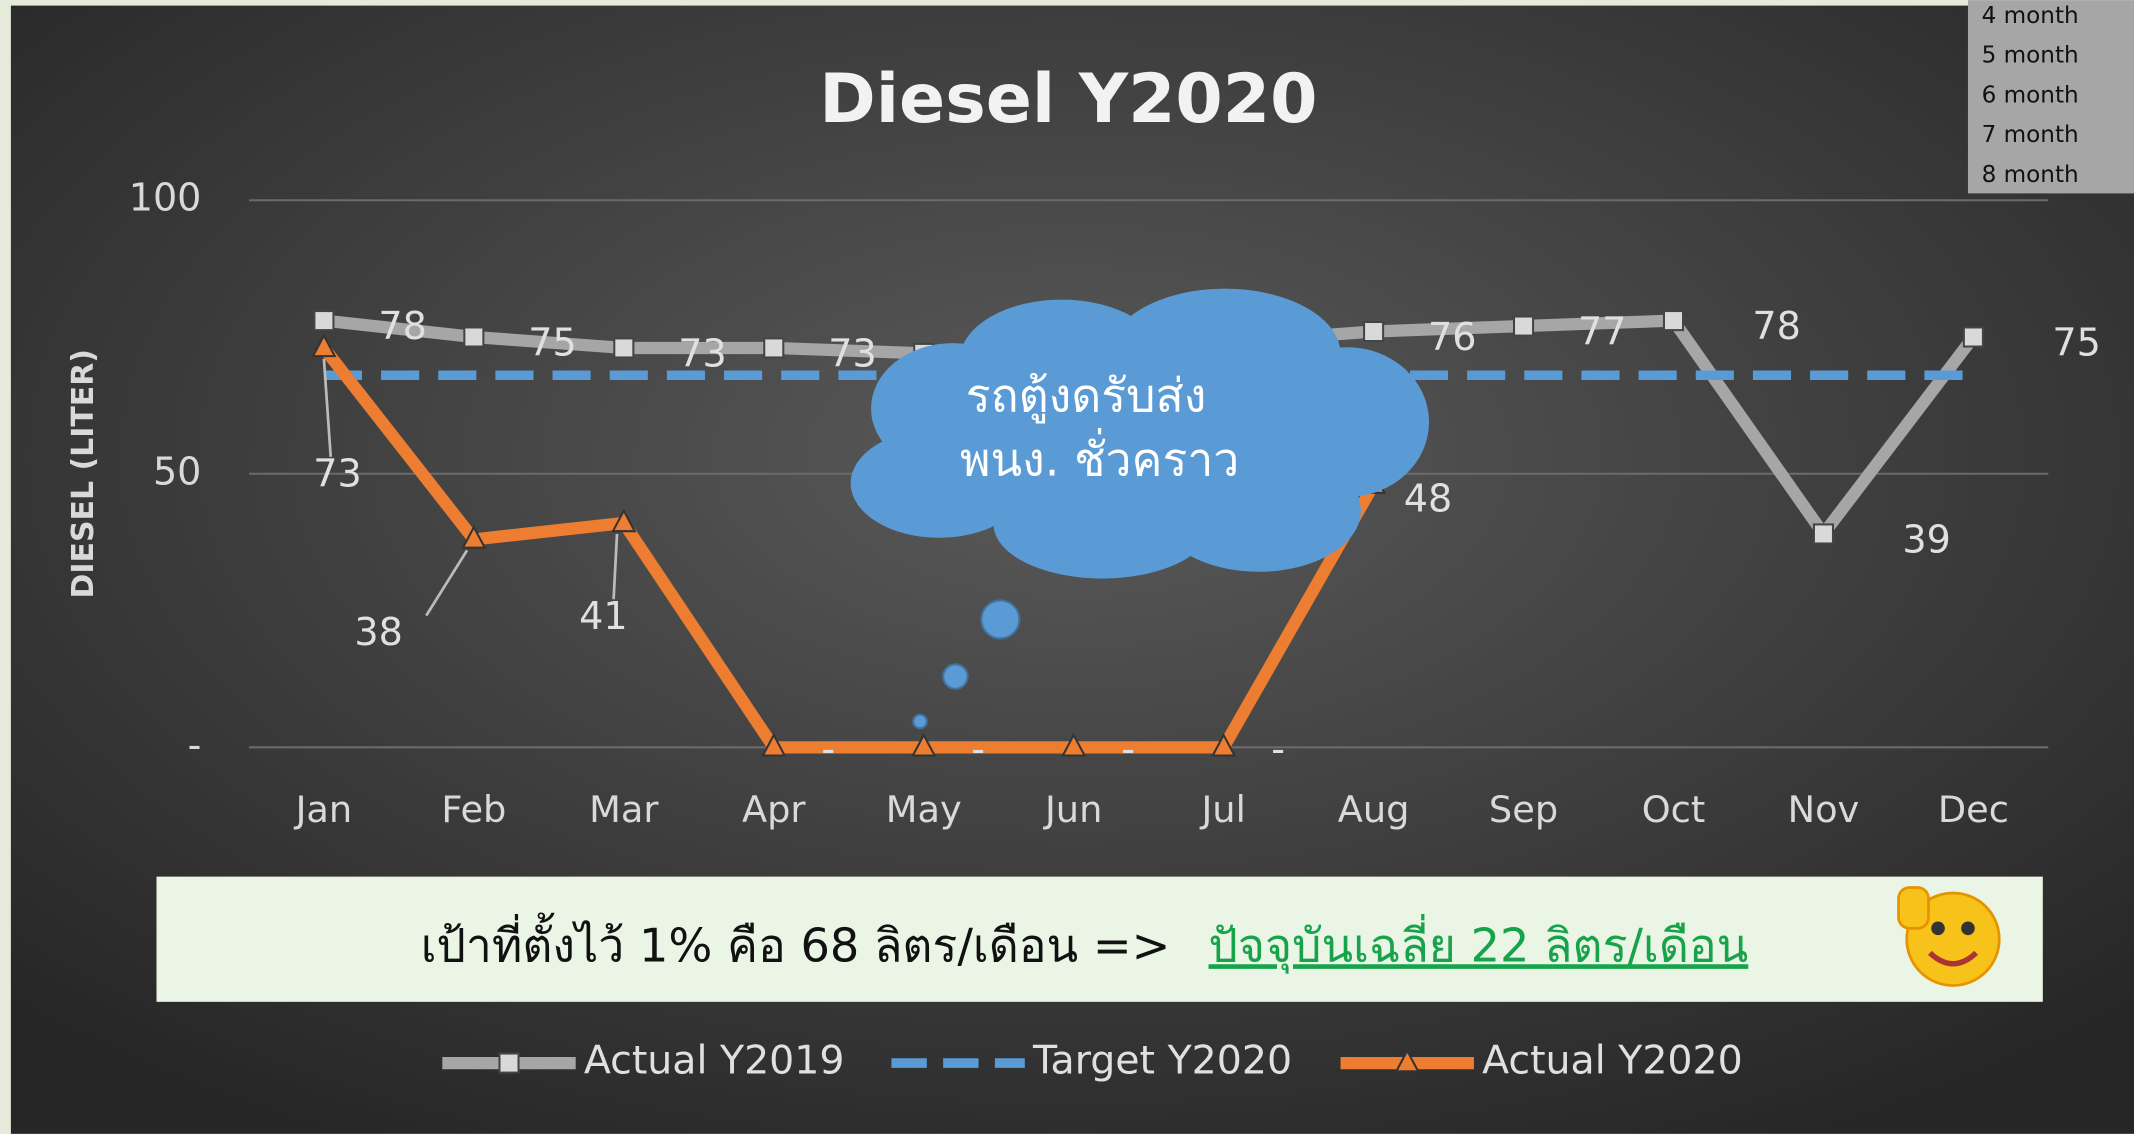  I want to click on x-tick-label: Dec, so click(1973, 809).